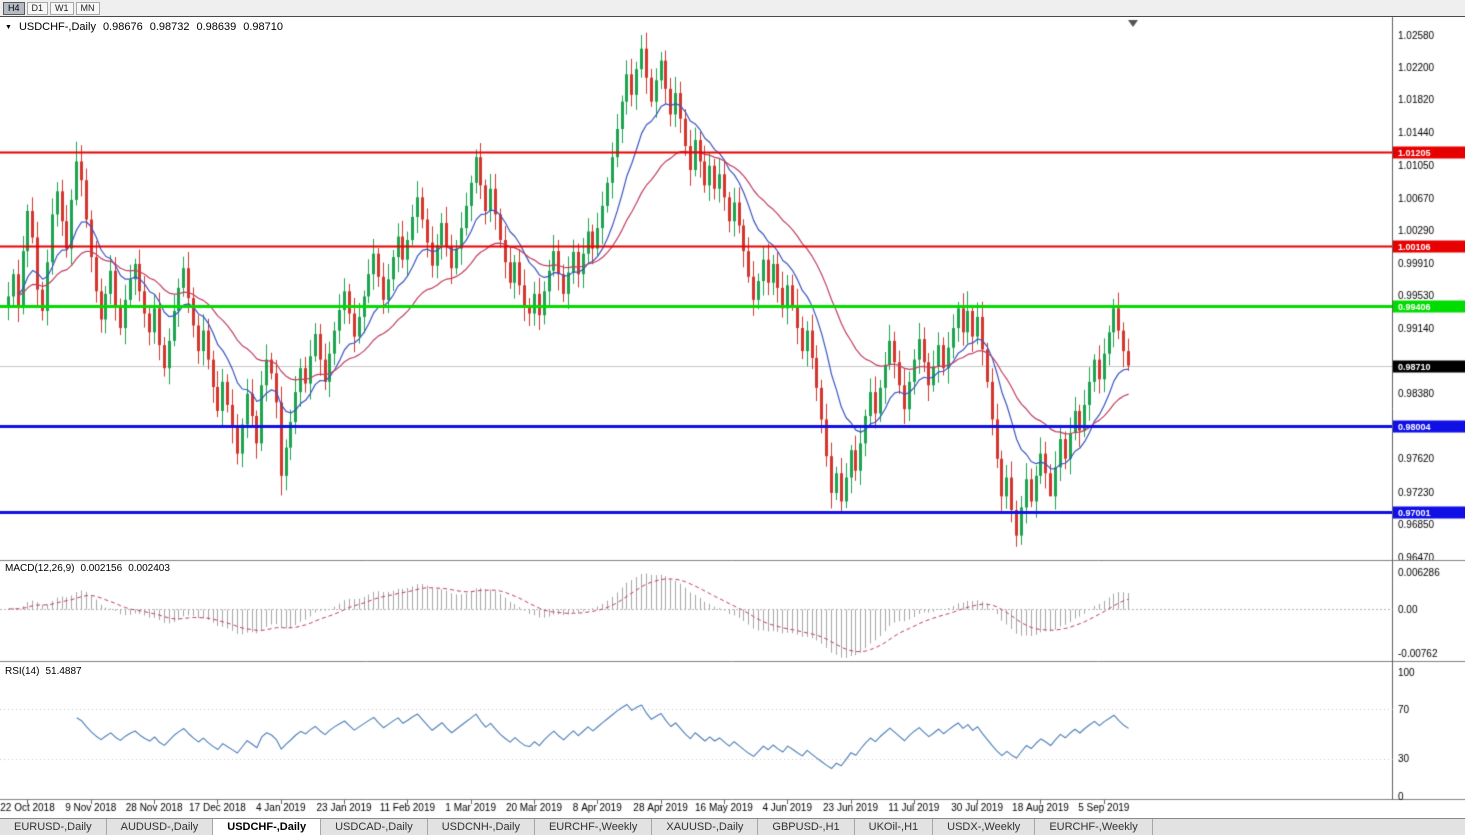  What do you see at coordinates (87, 8) in the screenshot?
I see `timeframe-button-mn: MN` at bounding box center [87, 8].